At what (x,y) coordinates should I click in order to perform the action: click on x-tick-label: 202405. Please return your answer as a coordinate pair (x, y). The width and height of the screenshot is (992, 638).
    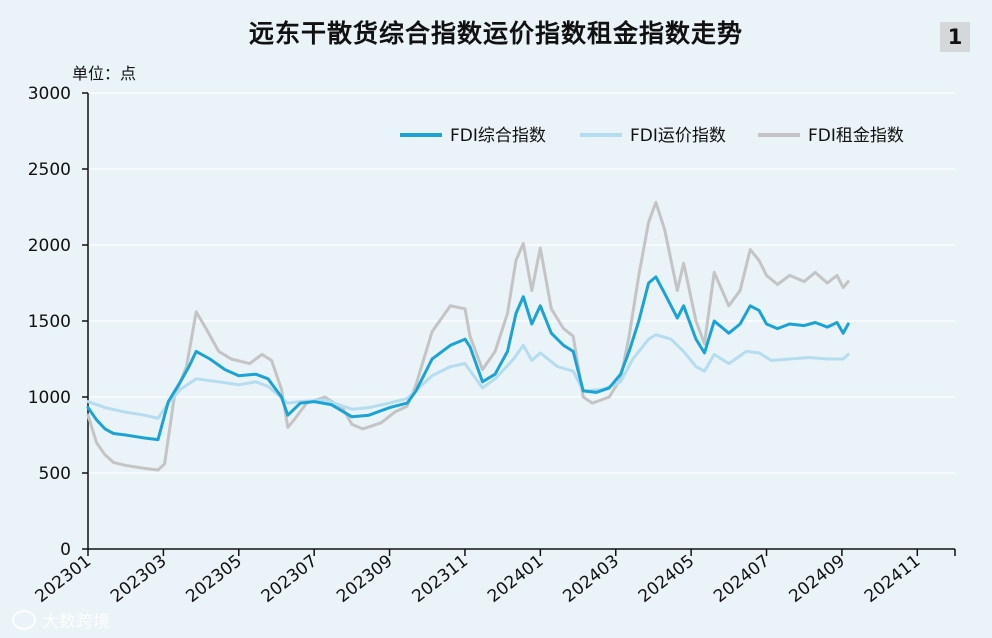
    Looking at the image, I should click on (666, 579).